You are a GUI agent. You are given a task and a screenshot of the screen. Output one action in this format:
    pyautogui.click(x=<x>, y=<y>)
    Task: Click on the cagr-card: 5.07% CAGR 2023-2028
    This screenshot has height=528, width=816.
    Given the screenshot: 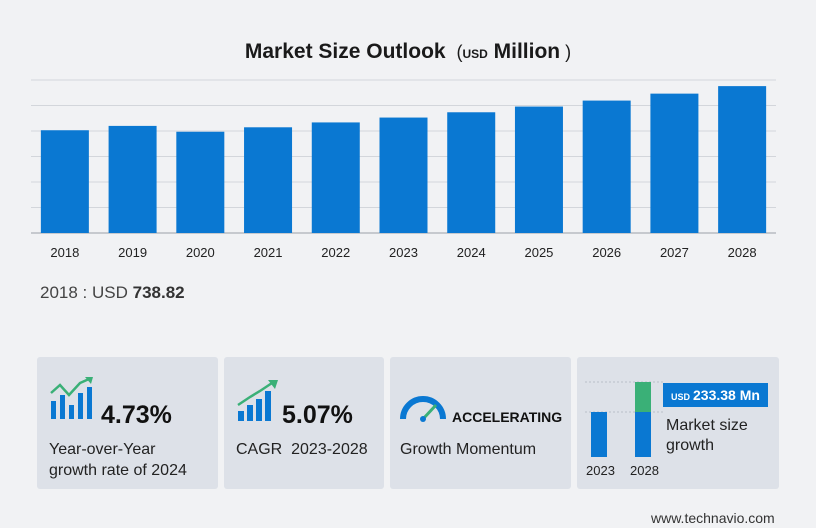 What is the action you would take?
    pyautogui.click(x=304, y=423)
    